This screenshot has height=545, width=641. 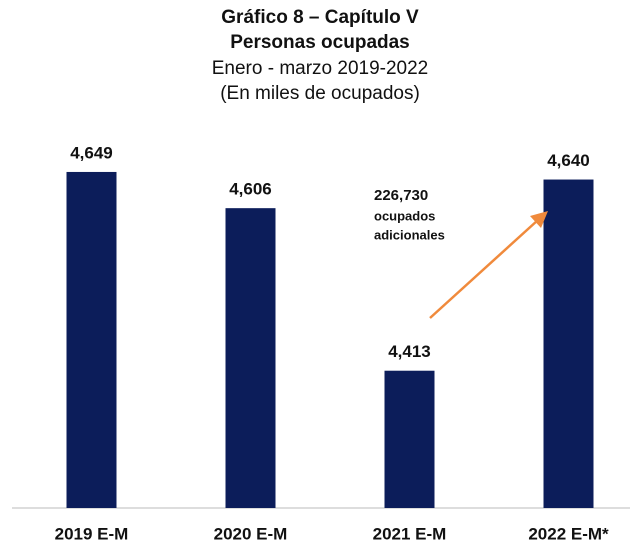 I want to click on chart-subtitle: Enero - marzo 2019-2022, so click(x=320, y=68).